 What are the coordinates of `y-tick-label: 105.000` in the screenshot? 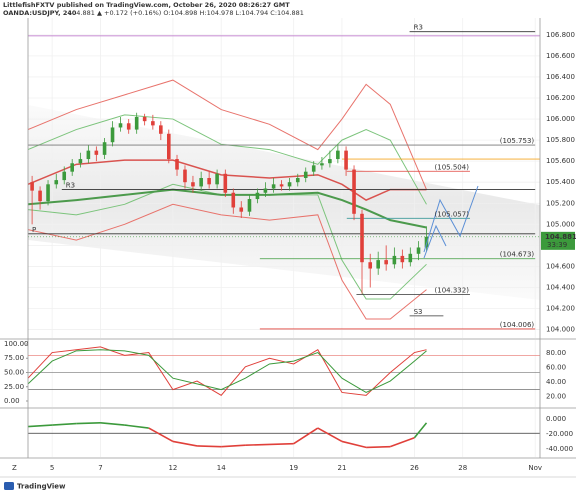 It's located at (560, 224).